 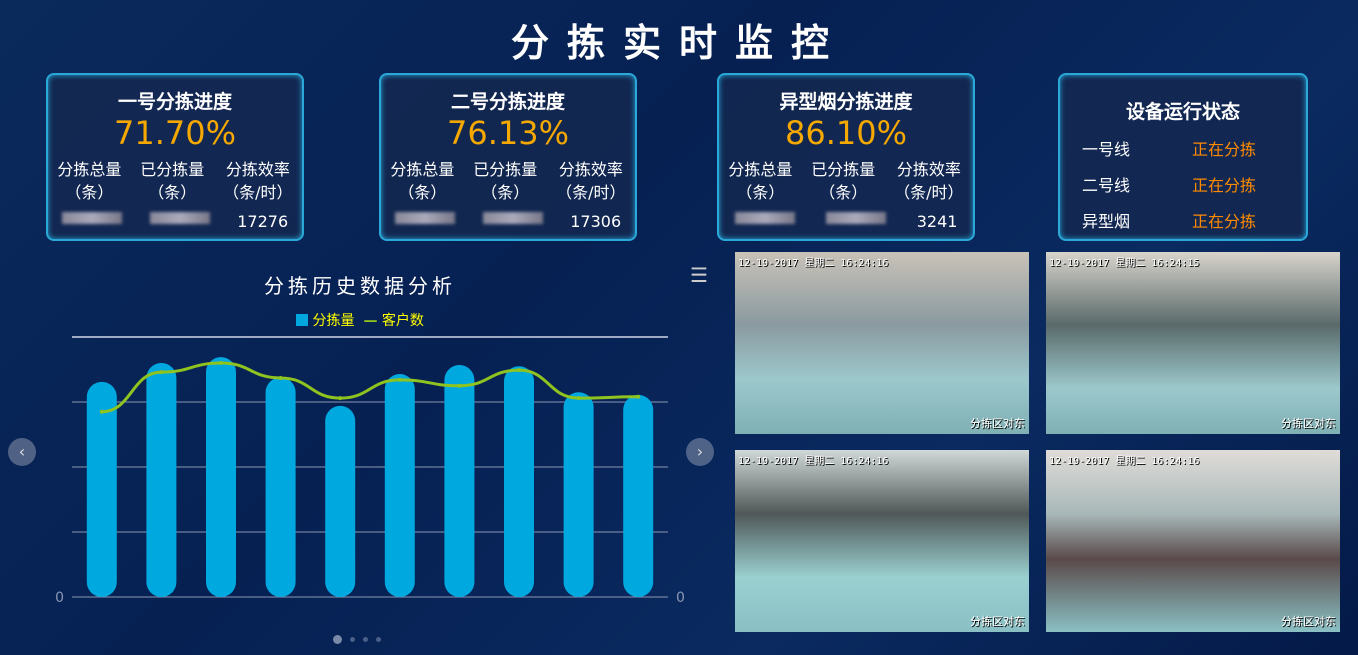 I want to click on status-row: 二号线 正在分拣, so click(x=1183, y=184).